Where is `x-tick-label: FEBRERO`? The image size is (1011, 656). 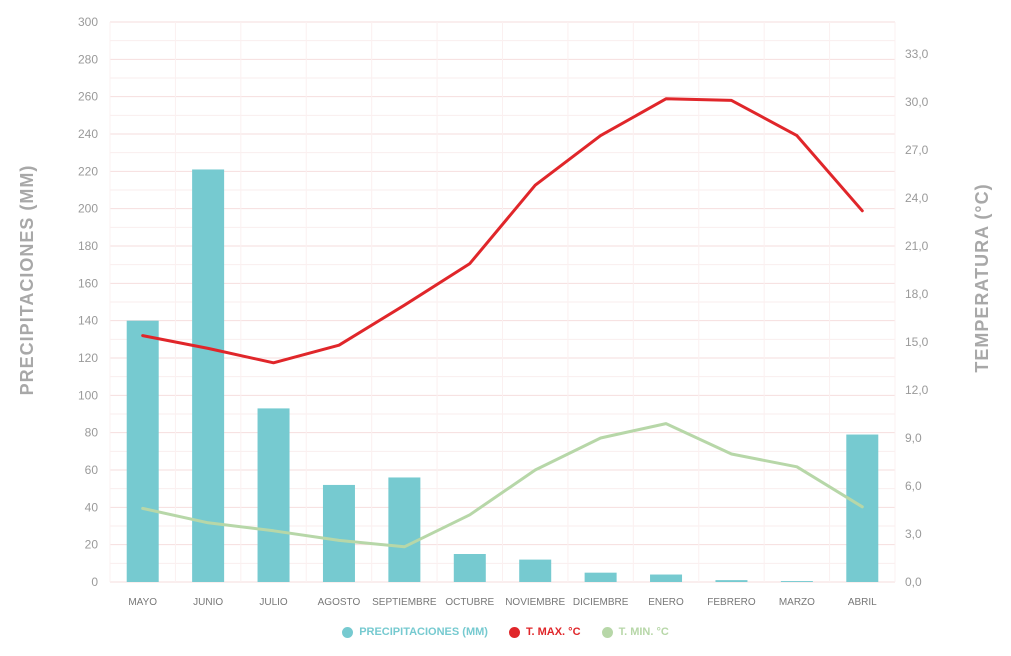
x-tick-label: FEBRERO is located at coordinates (731, 602).